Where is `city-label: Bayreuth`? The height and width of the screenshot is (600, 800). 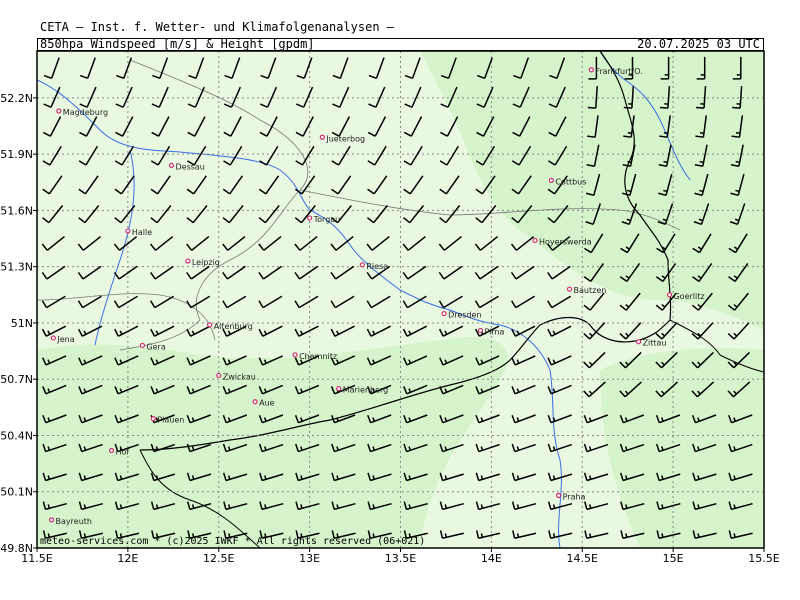 city-label: Bayreuth is located at coordinates (74, 521).